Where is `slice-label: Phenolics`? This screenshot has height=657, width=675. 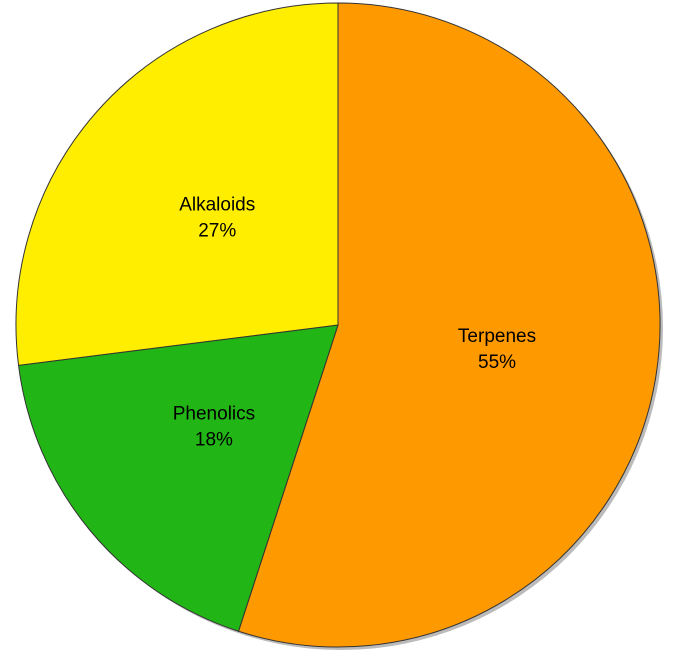 slice-label: Phenolics is located at coordinates (214, 414).